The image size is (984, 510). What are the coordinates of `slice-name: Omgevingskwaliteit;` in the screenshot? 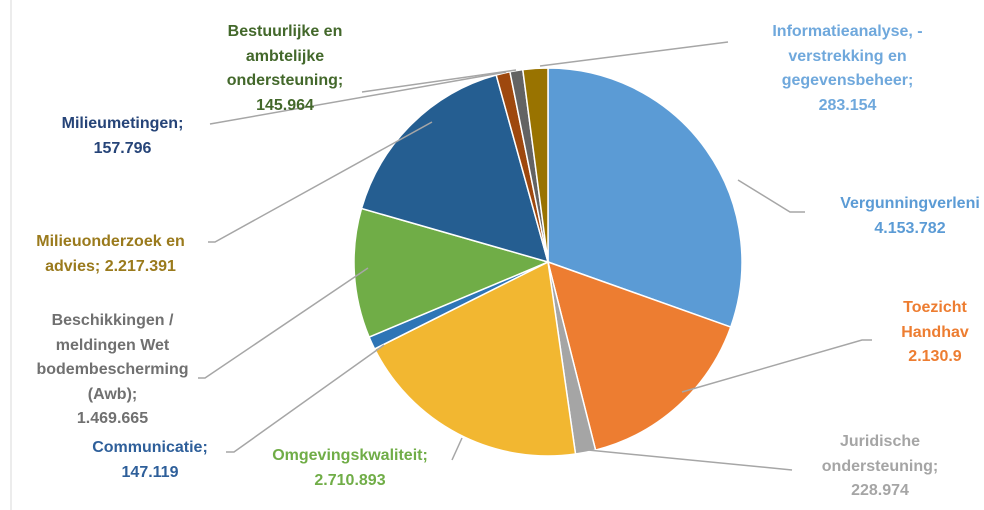 It's located at (350, 455).